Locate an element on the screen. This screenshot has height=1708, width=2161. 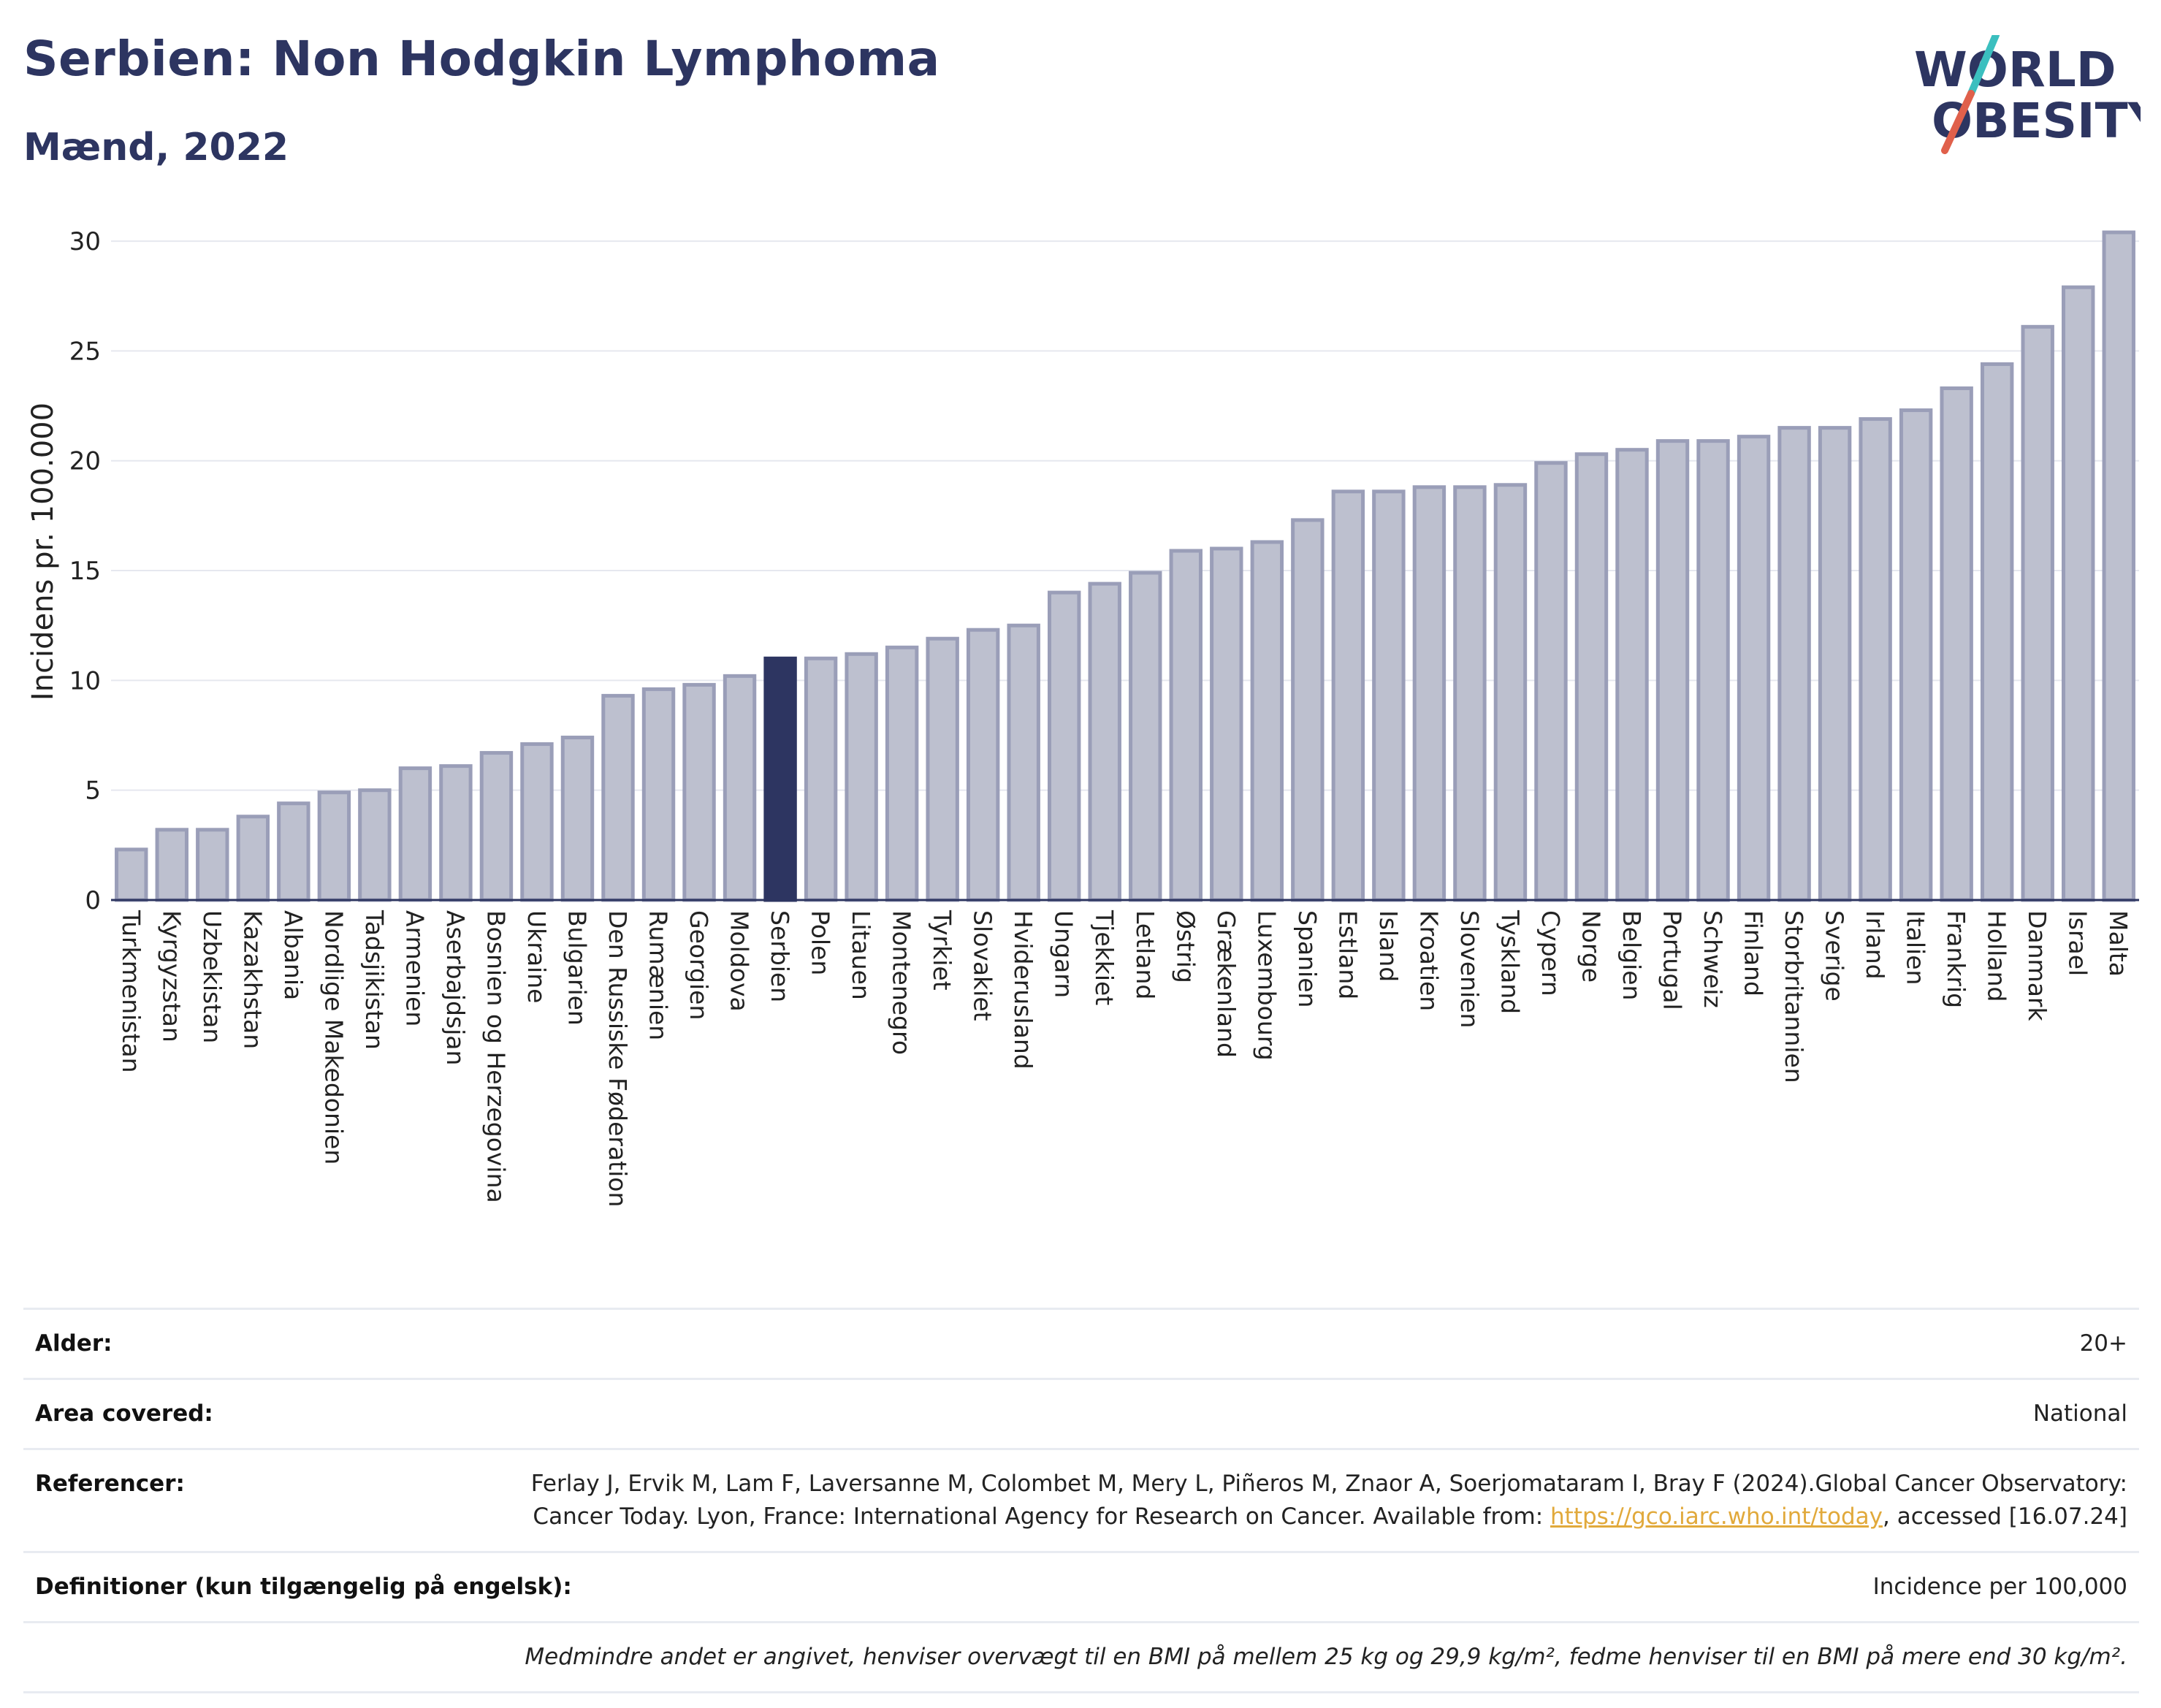
x-tick-label: Aserbajdsjan is located at coordinates (455, 987).